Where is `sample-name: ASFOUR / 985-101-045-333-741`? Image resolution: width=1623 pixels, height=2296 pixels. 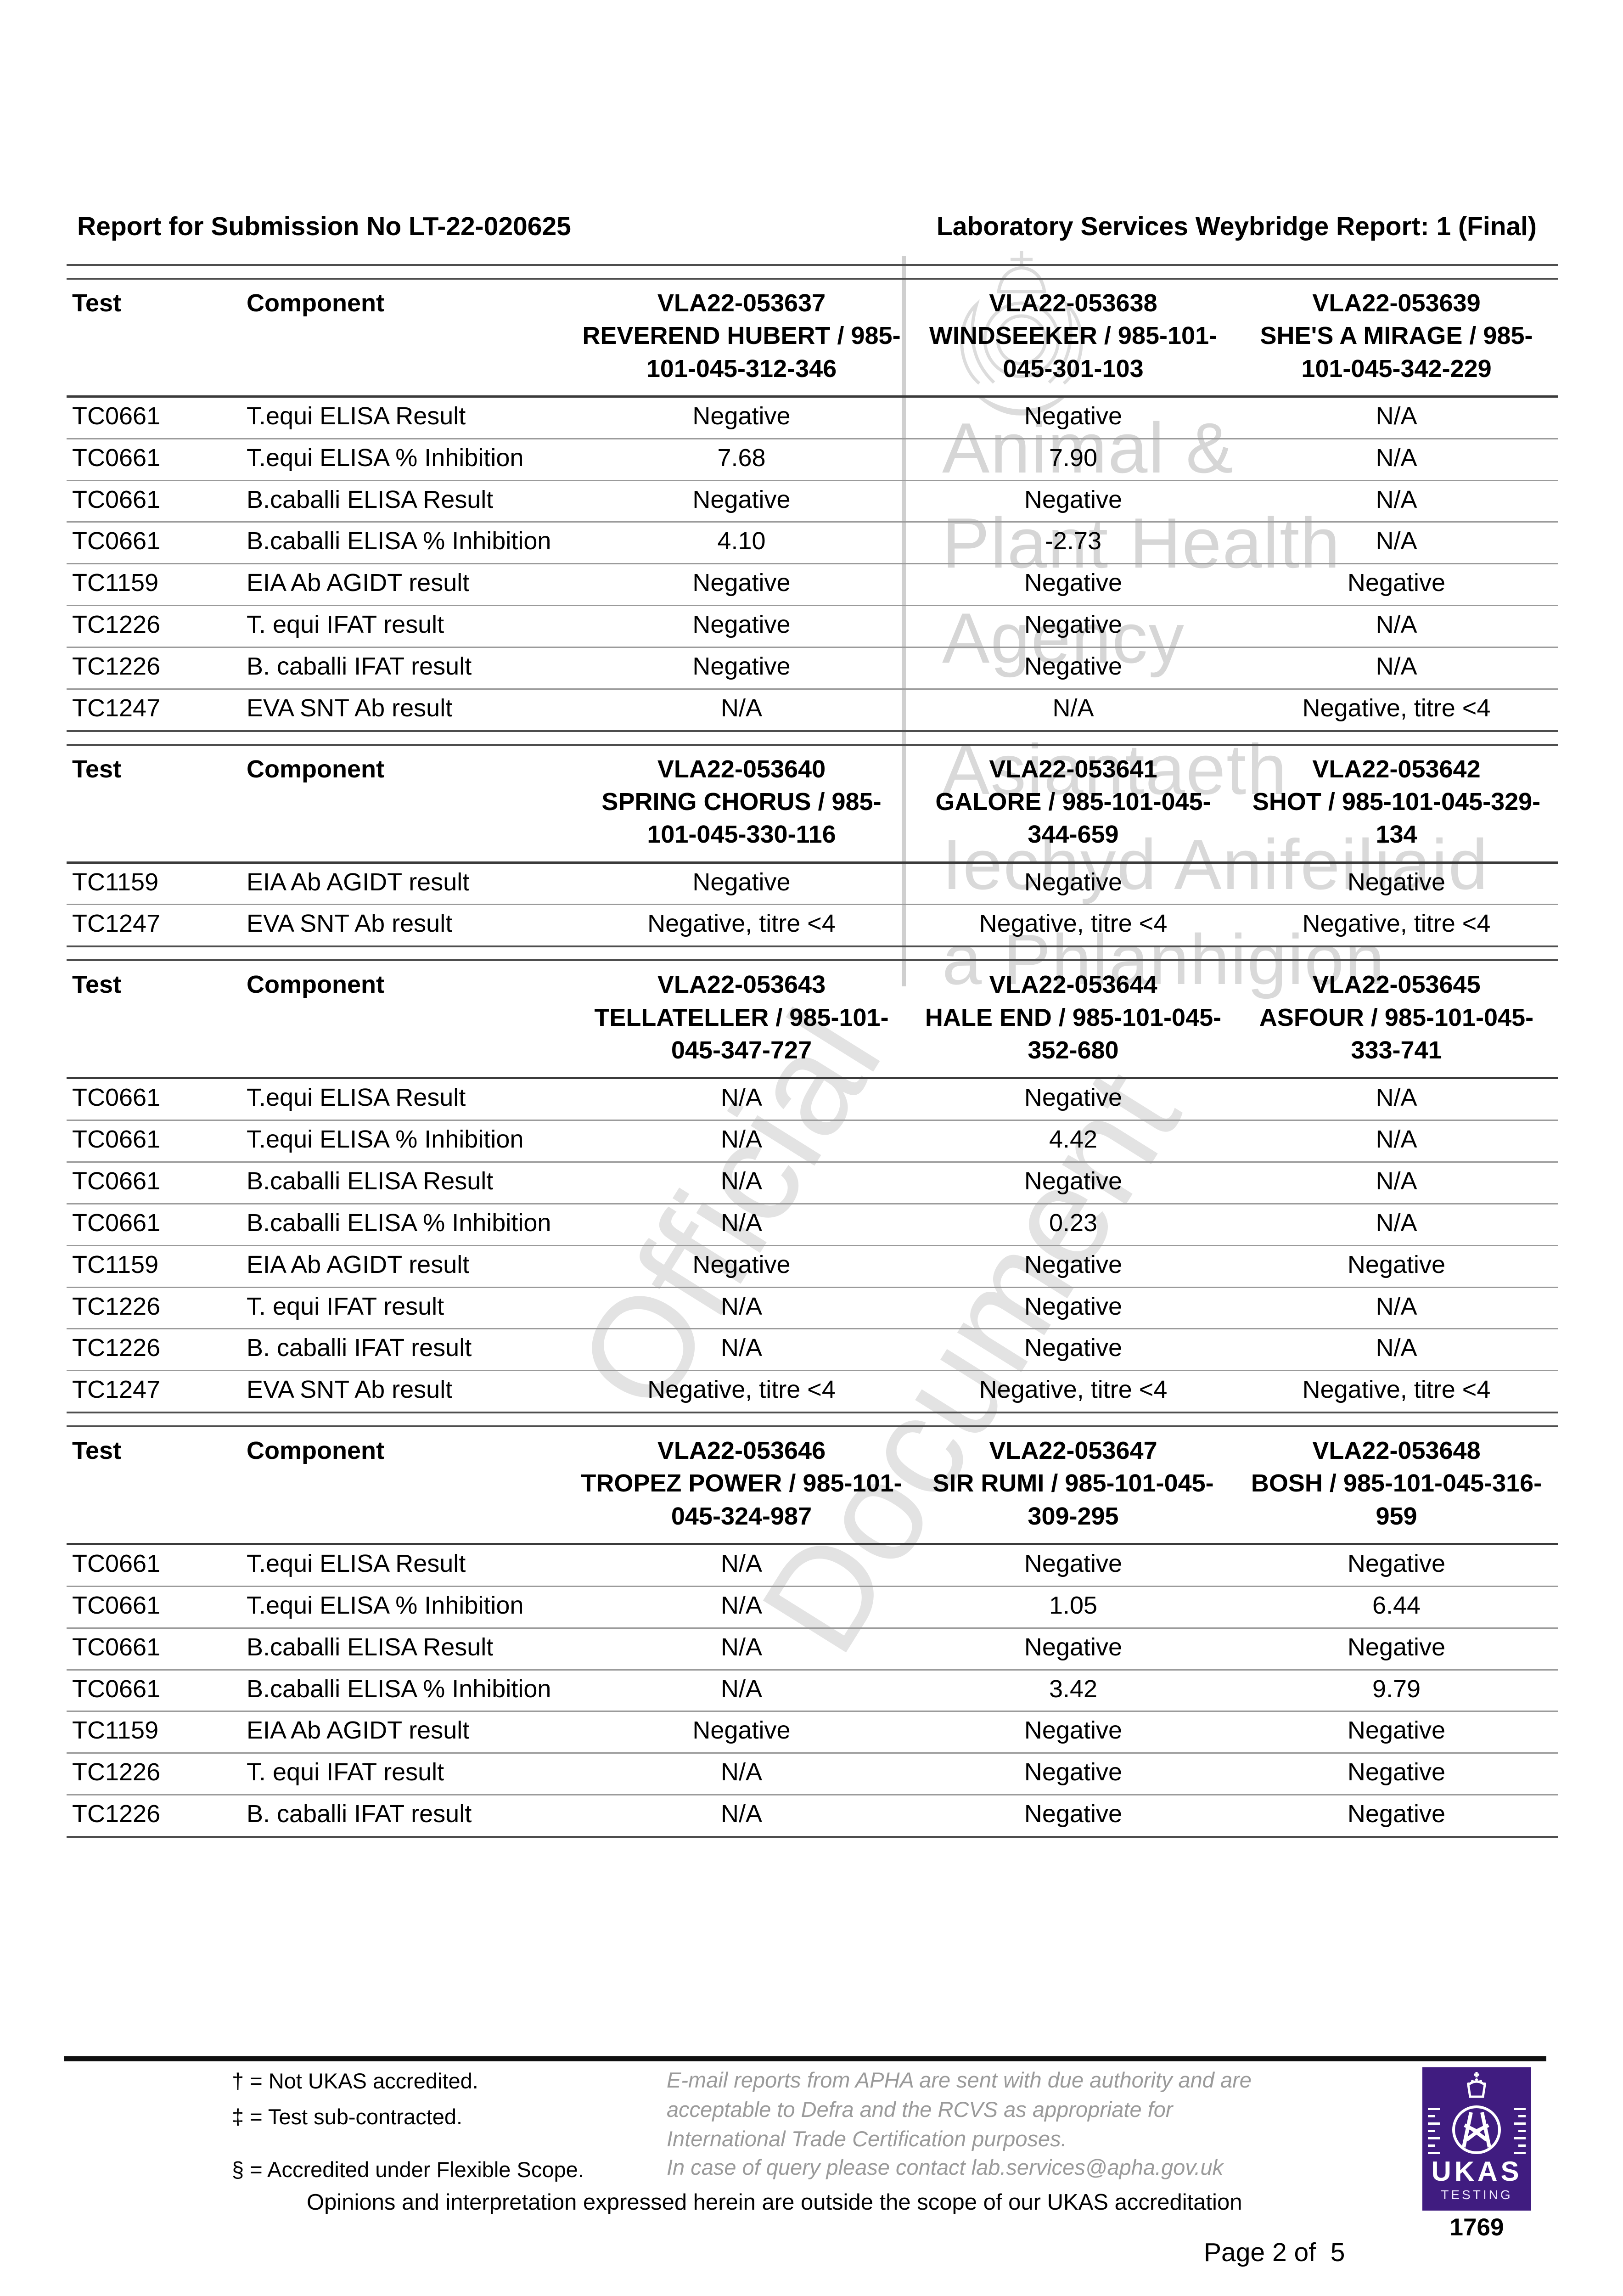 sample-name: ASFOUR / 985-101-045-333-741 is located at coordinates (1396, 1033).